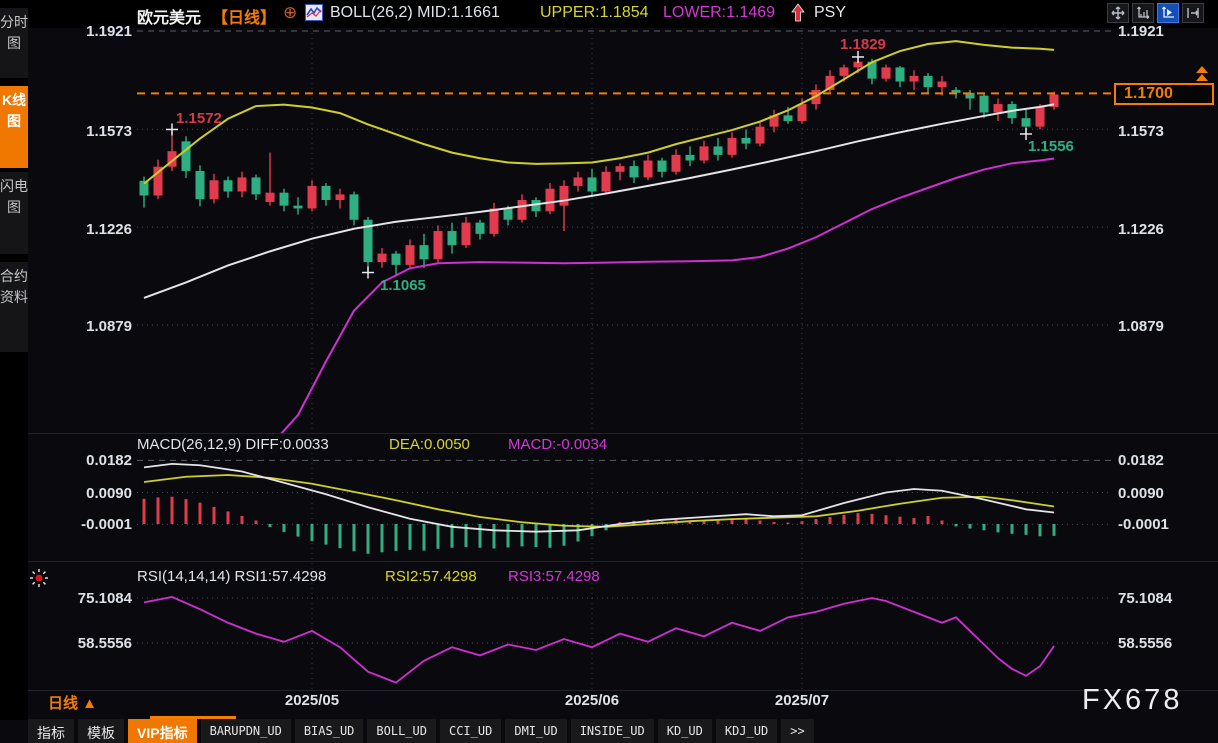 Image resolution: width=1218 pixels, height=743 pixels. I want to click on annotation-peak-high: 1.1829, so click(863, 44).